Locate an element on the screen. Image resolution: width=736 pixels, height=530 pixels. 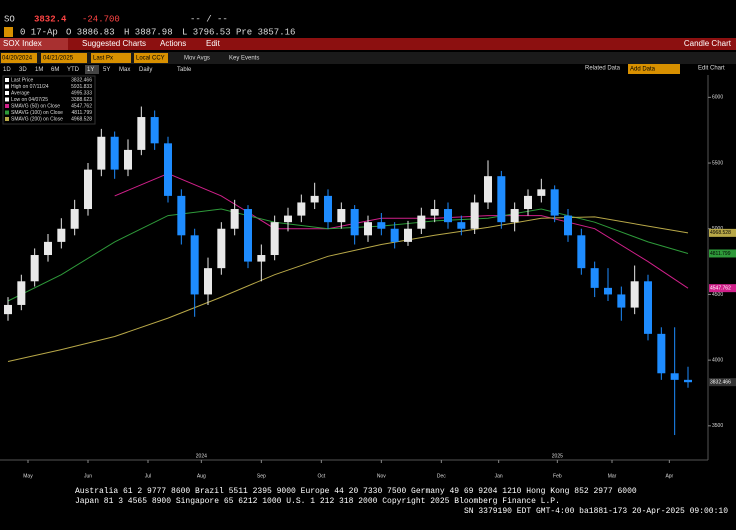
x-tick-label: May is located at coordinates (28, 476).